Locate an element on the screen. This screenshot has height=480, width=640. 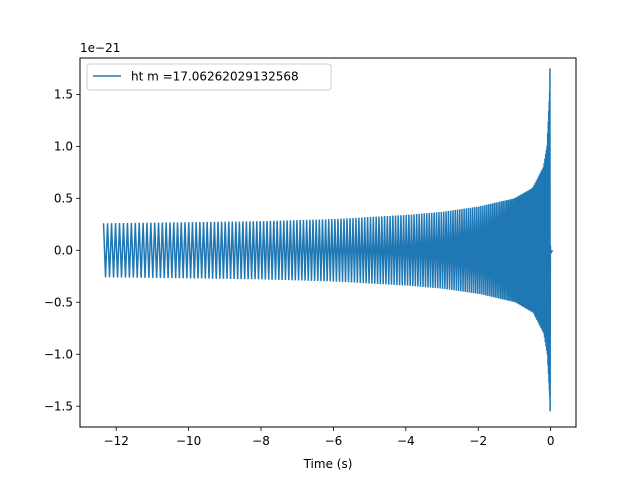
x-tick-label: −4 is located at coordinates (406, 441).